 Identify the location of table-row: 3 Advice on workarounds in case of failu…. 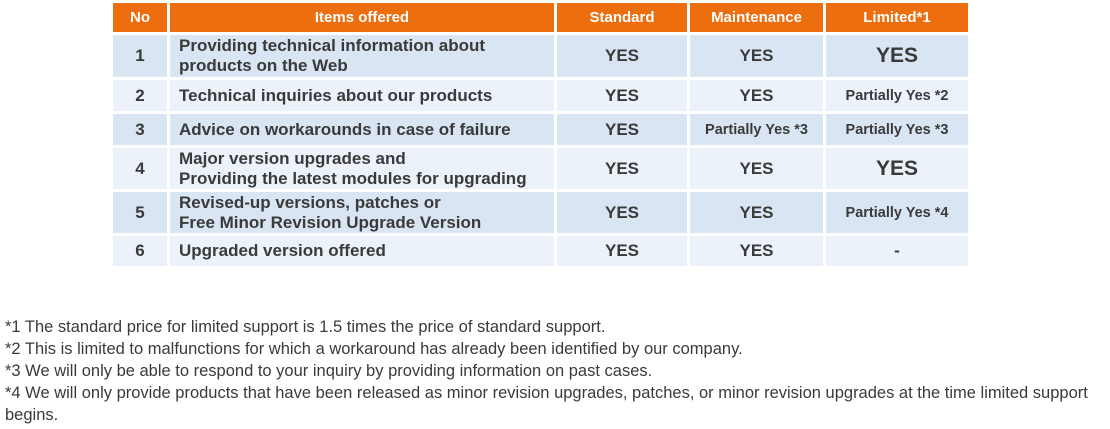
(540, 129).